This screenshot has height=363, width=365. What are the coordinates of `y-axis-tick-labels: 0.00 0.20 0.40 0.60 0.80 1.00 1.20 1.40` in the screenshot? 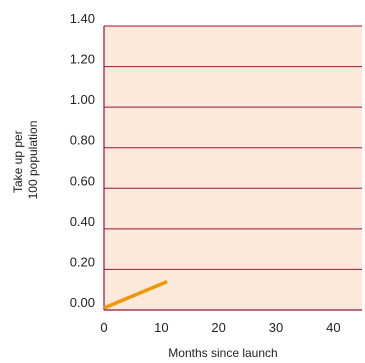 It's located at (82, 160).